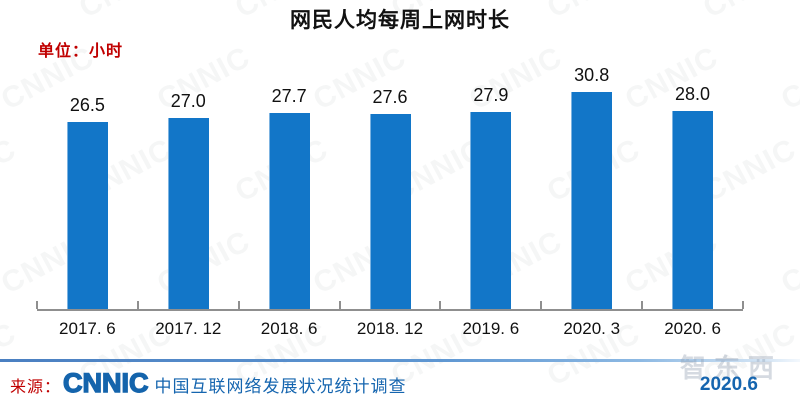 The image size is (800, 407). Describe the element at coordinates (289, 96) in the screenshot. I see `value-label: 27.7` at that location.